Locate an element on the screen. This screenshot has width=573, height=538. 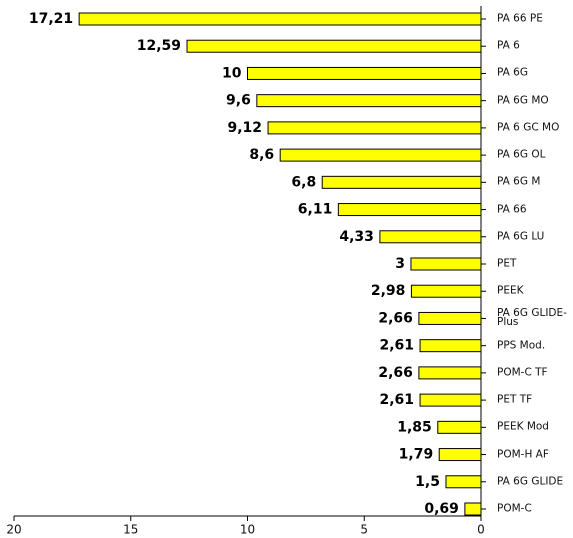
category-label: POM-C is located at coordinates (514, 508).